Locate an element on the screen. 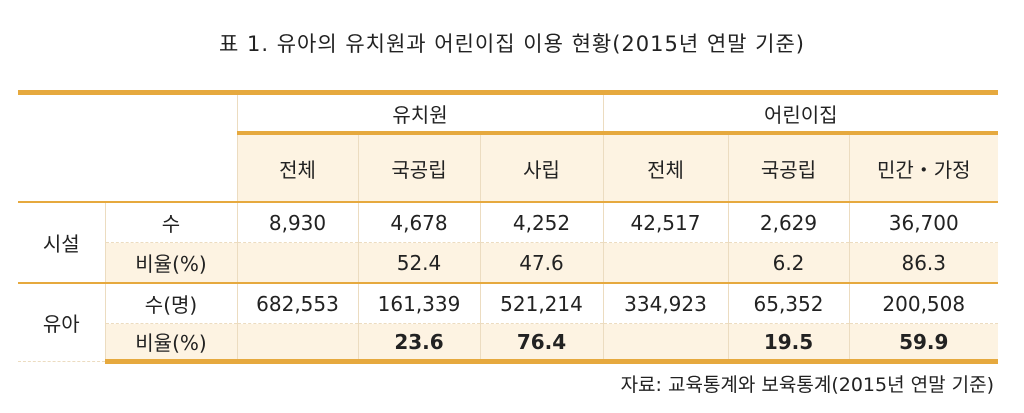 The width and height of the screenshot is (1024, 413). data-cell: 42,517 is located at coordinates (665, 222).